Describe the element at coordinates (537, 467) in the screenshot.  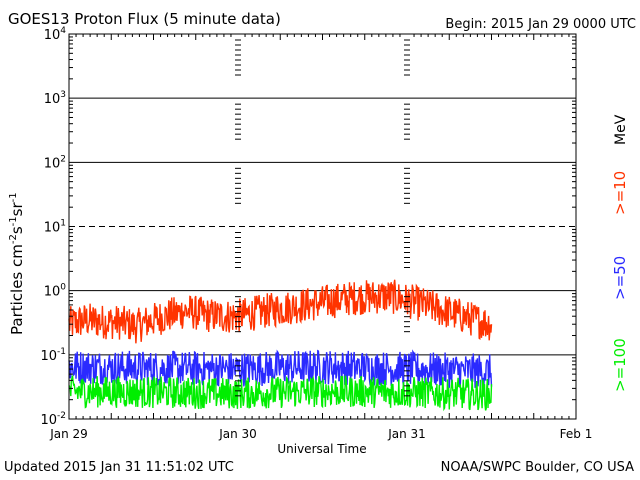
I see `credit-label: NOAA/SWPC Boulder, CO USA` at that location.